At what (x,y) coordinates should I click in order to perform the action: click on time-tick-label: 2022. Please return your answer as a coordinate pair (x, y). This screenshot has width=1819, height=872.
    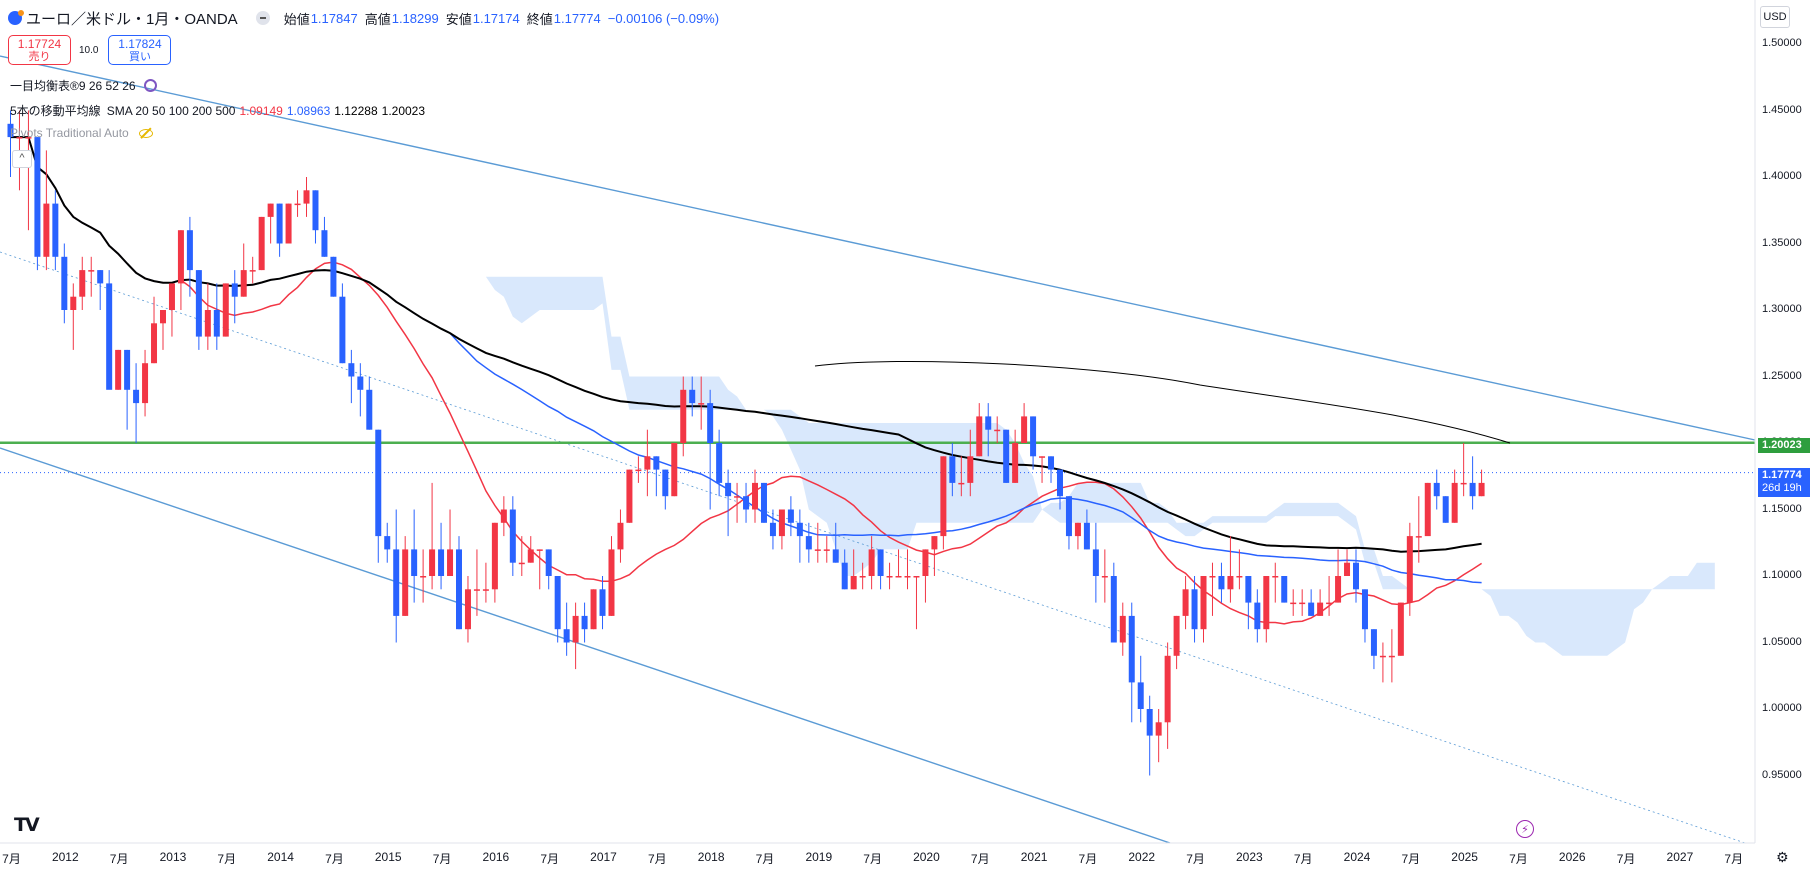
    Looking at the image, I should click on (1142, 857).